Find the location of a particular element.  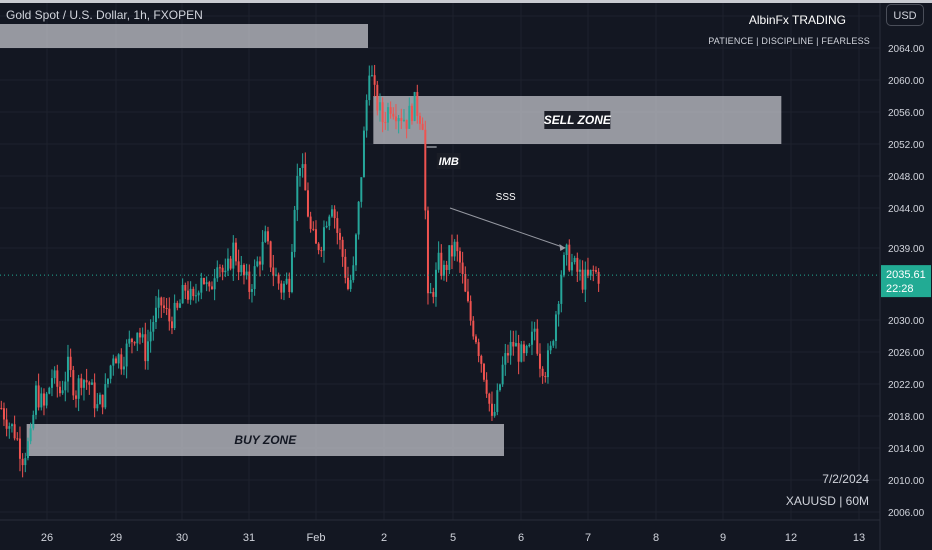

x-tick-label: 5 is located at coordinates (453, 538).